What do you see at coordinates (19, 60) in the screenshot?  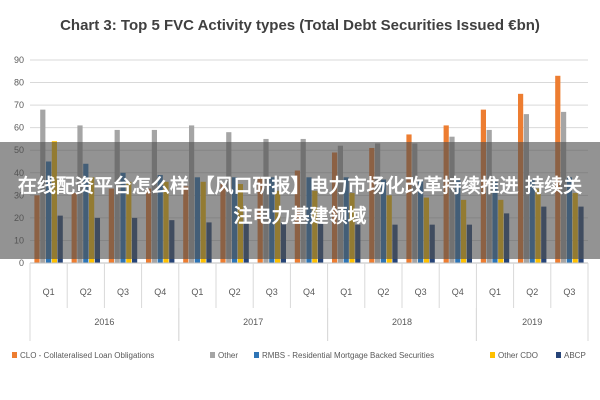 I see `y-tick-label: 90` at bounding box center [19, 60].